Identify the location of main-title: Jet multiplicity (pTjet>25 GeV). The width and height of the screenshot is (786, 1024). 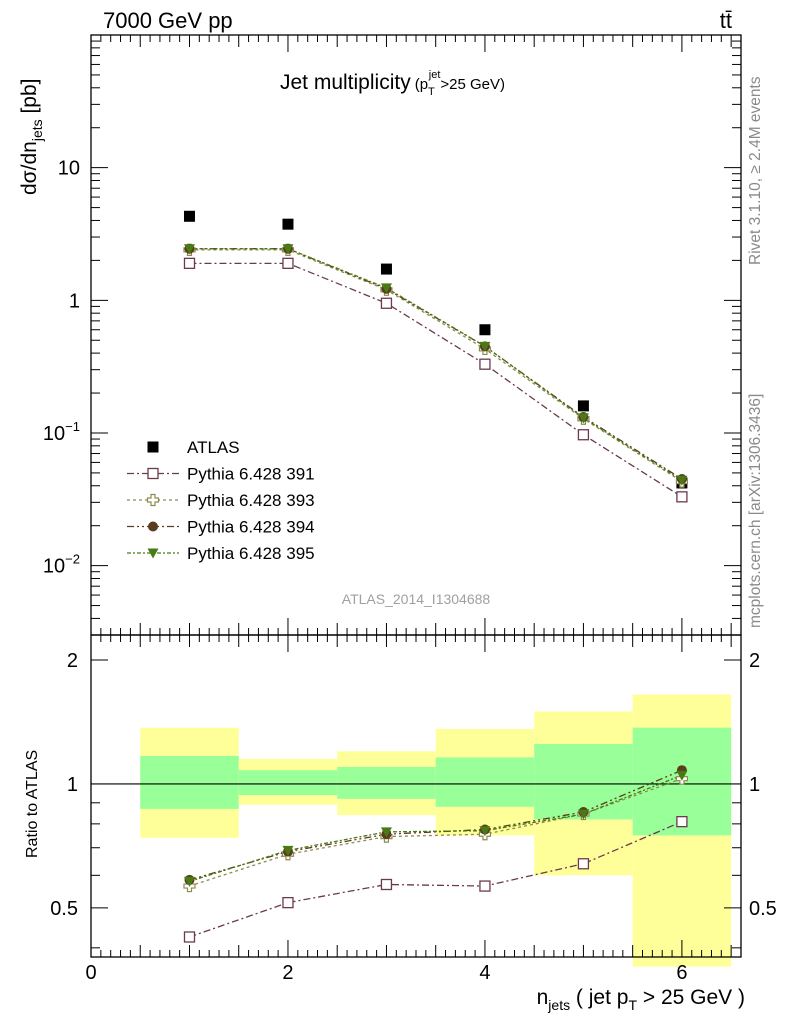
(392, 83).